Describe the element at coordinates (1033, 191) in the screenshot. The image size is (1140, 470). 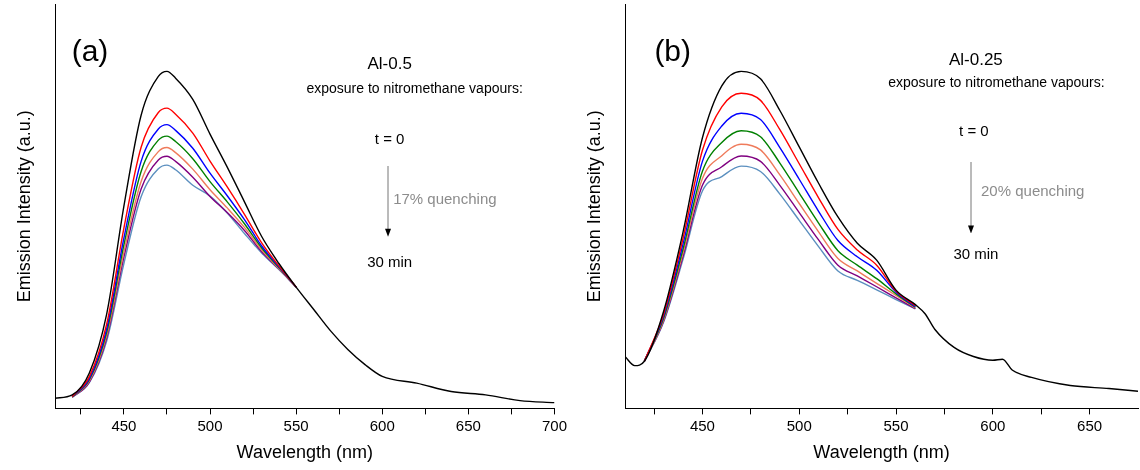
I see `annotation: 20% quenching` at that location.